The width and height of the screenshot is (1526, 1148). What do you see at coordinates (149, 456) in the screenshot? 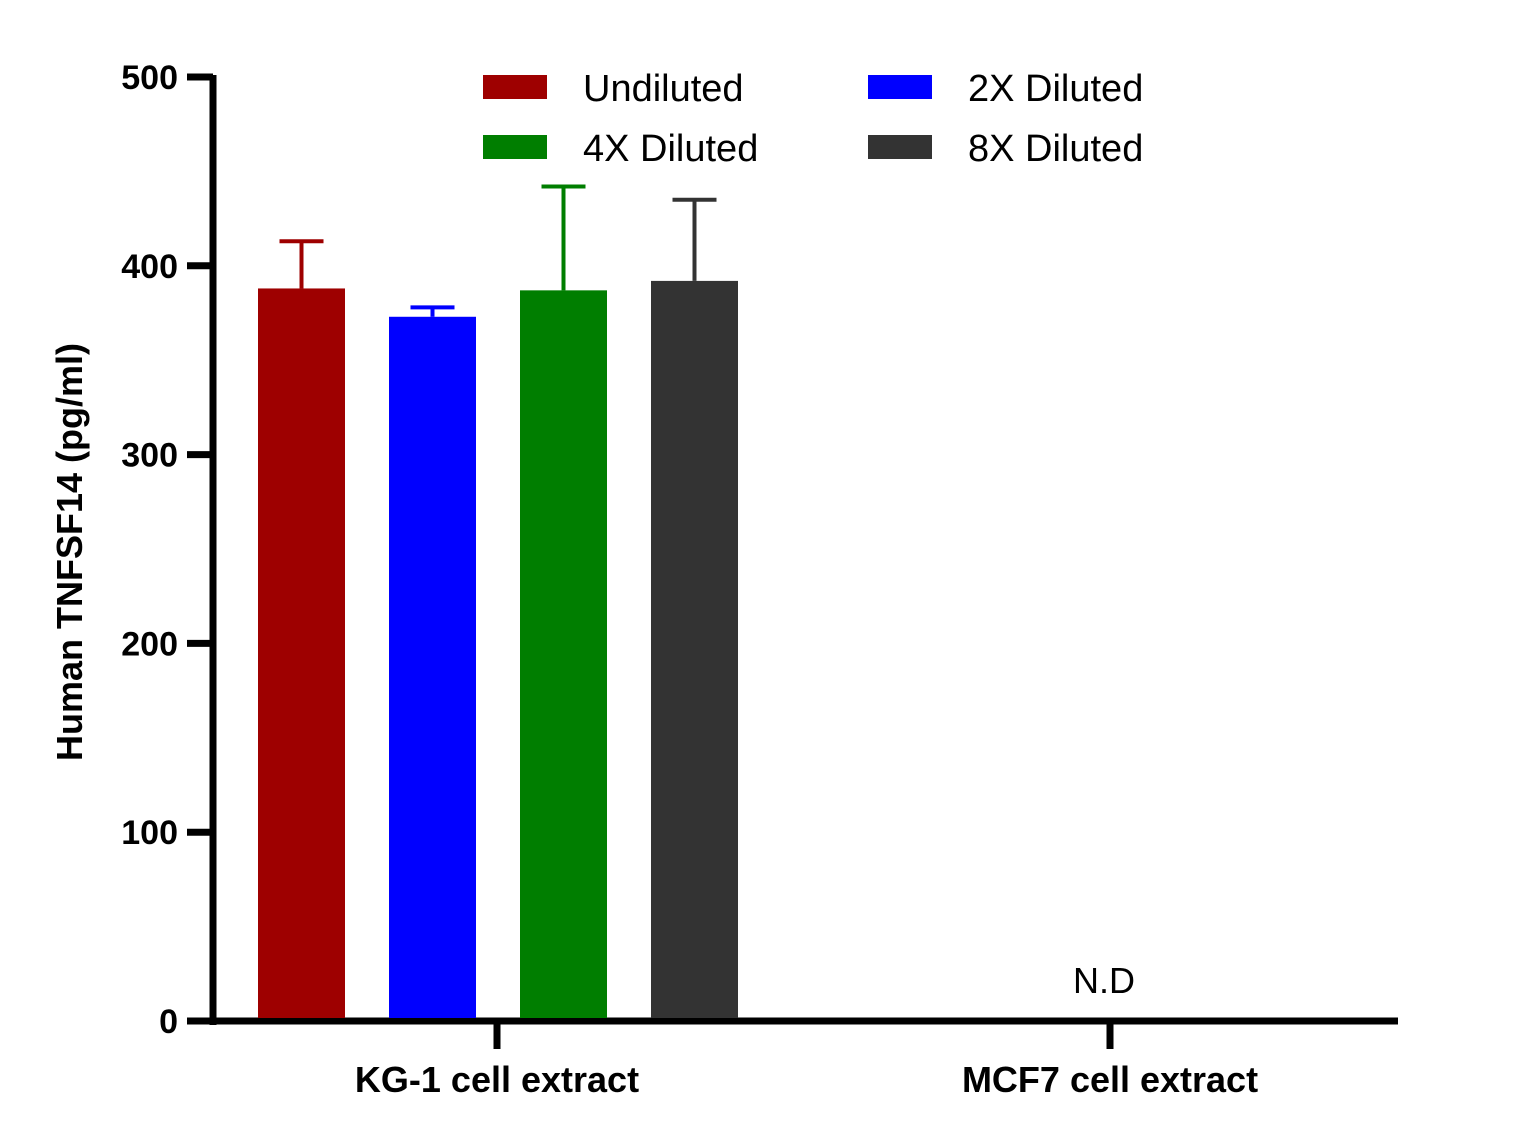
I see `y-tick-label: 300` at bounding box center [149, 456].